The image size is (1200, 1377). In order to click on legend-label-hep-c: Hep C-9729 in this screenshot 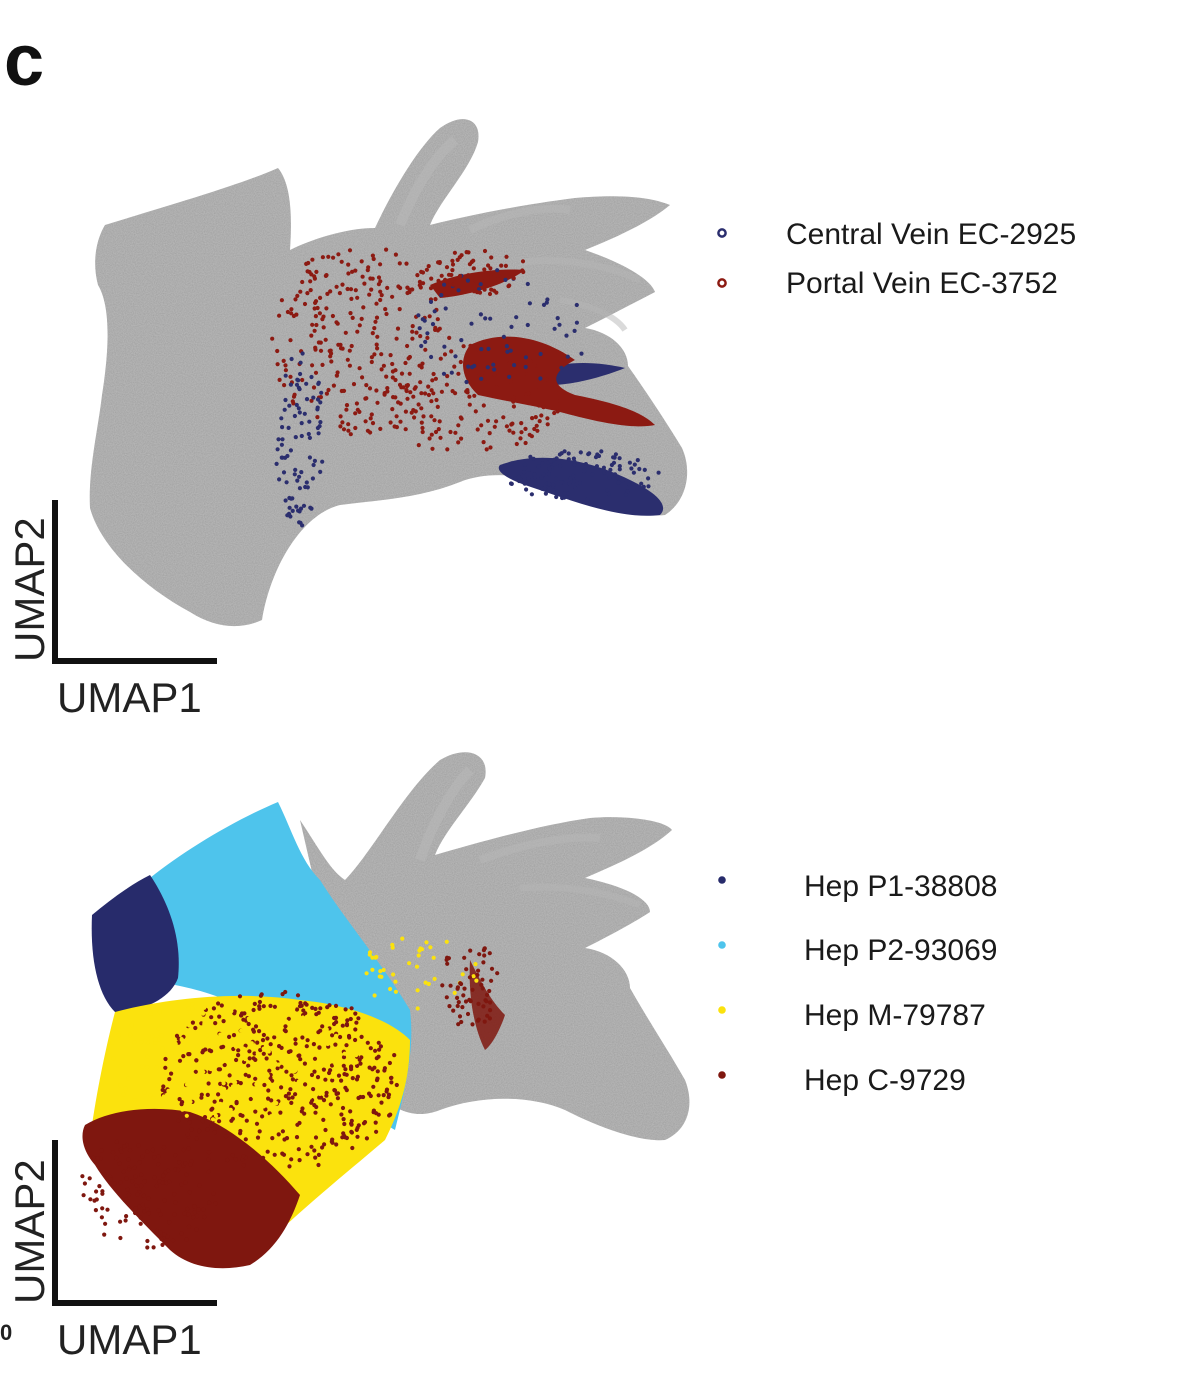, I will do `click(885, 1080)`.